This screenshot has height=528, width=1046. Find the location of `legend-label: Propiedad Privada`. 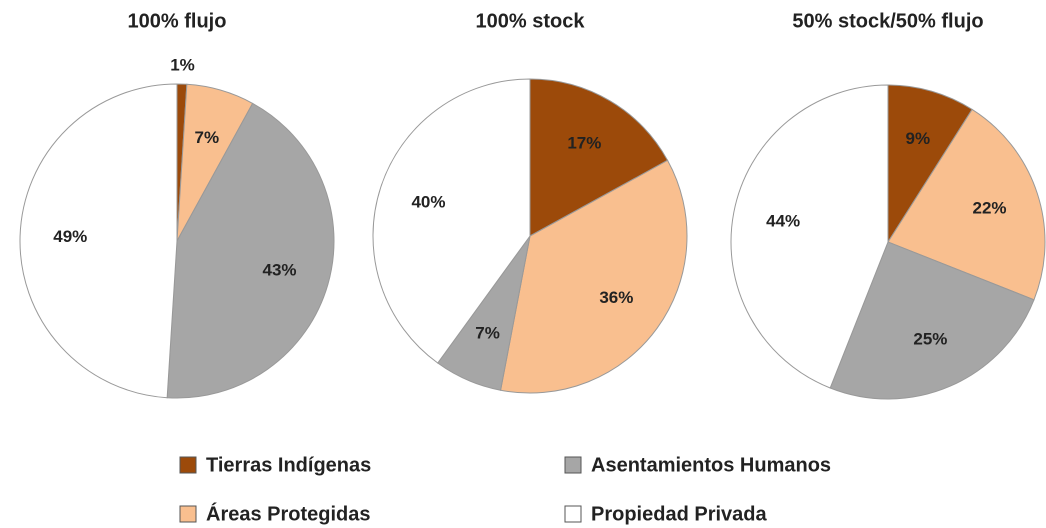

legend-label: Propiedad Privada is located at coordinates (679, 514).